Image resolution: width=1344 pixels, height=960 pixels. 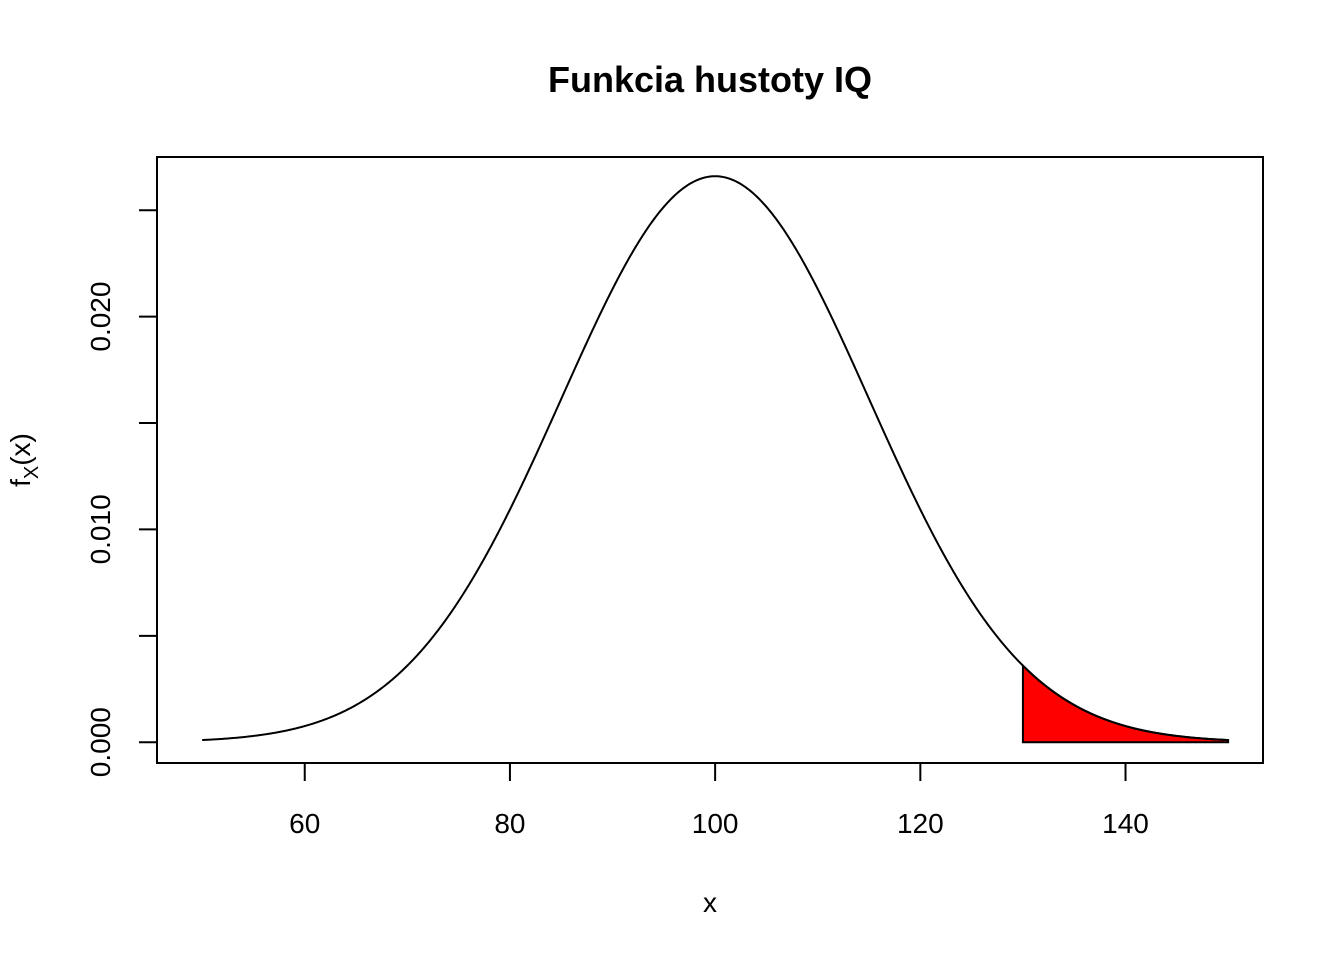 I want to click on y-axis-label-main: f, so click(x=20, y=483).